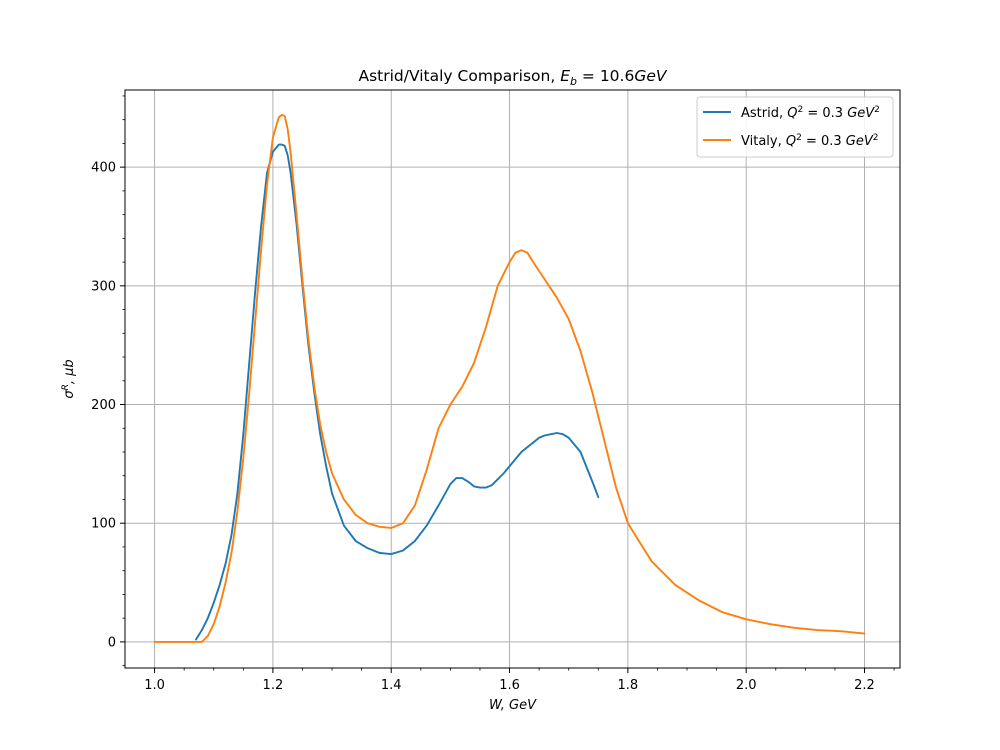 The width and height of the screenshot is (1000, 750). Describe the element at coordinates (573, 81) in the screenshot. I see `title-subscript: b` at that location.